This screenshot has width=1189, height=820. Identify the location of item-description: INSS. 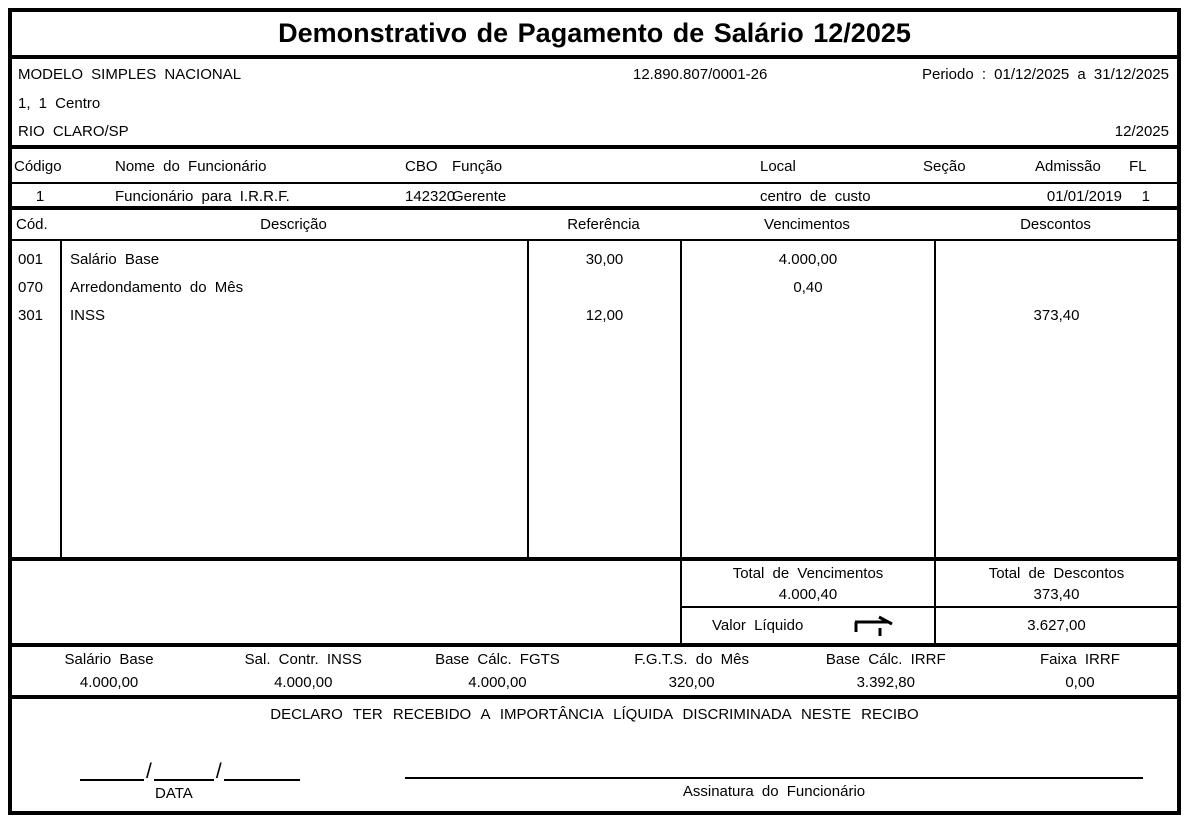
(88, 315).